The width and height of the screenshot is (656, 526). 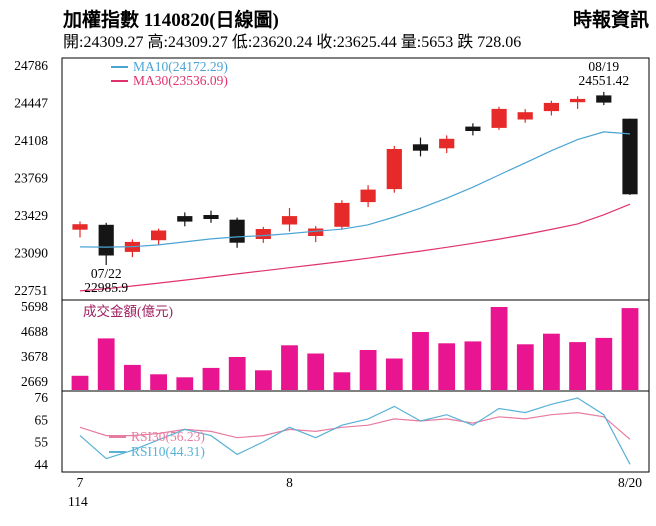 I want to click on price-ytick-label: 23429, so click(x=31, y=215).